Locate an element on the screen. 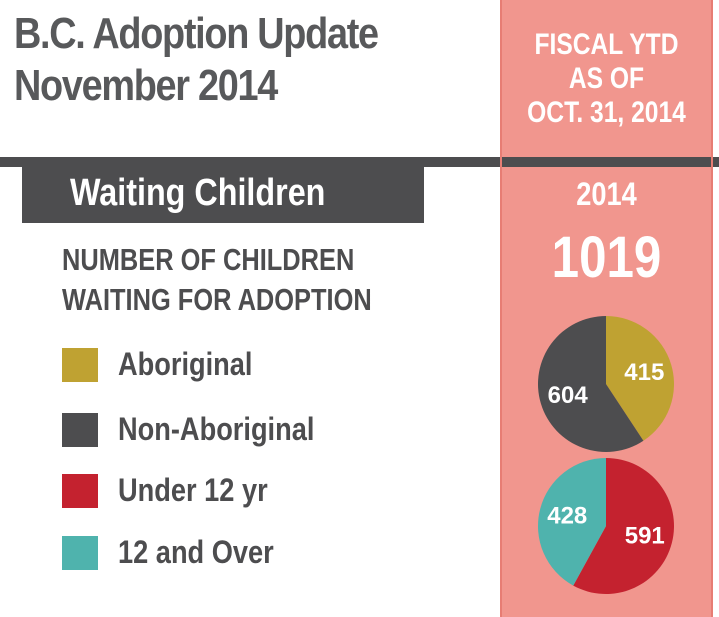  title-line-2: November 2014 is located at coordinates (146, 85).